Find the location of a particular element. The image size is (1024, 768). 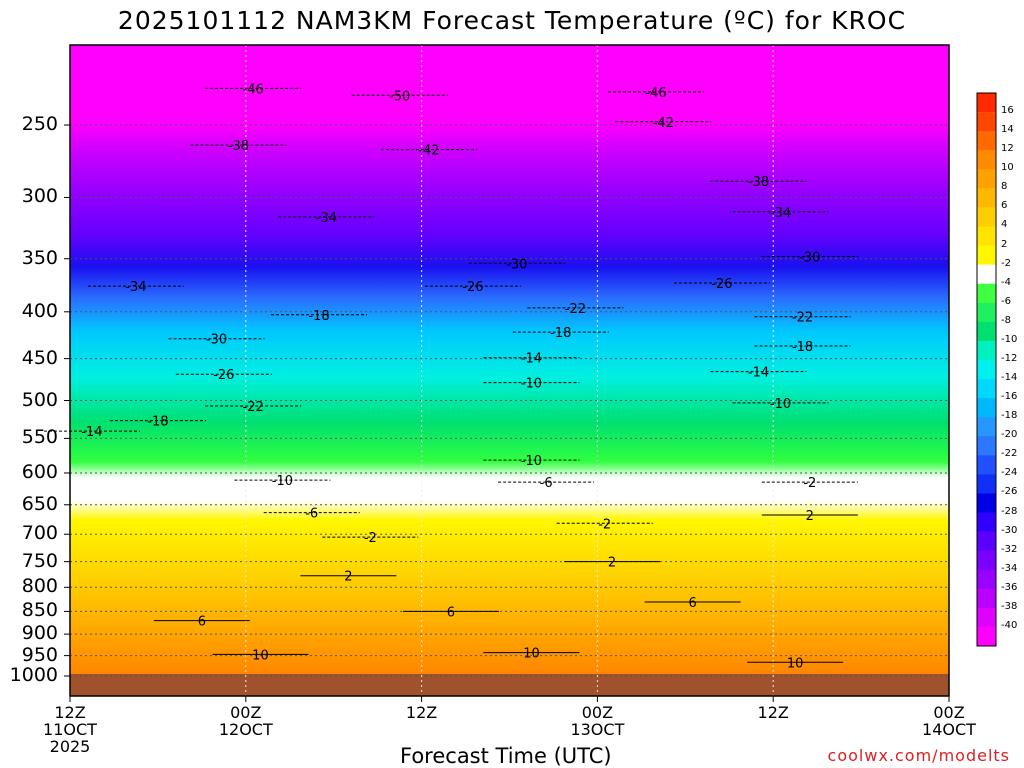

isotherm-label-text: -30 is located at coordinates (516, 264).